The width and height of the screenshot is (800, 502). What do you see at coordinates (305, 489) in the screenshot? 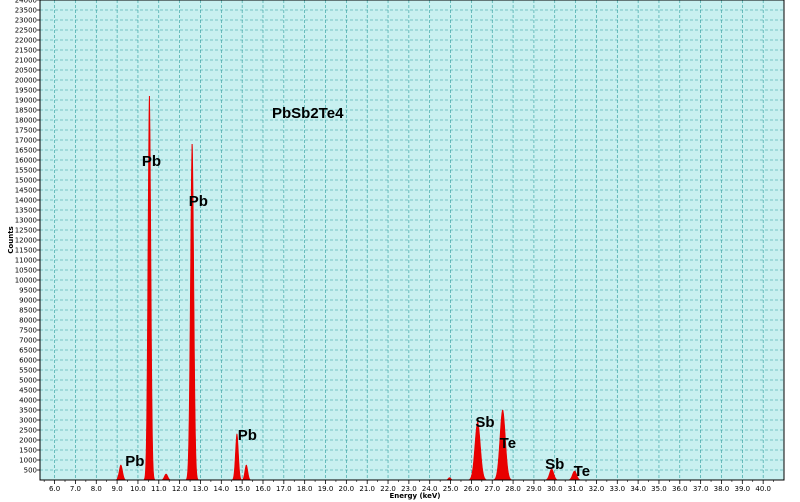
I see `x-tick-label: 18.0` at bounding box center [305, 489].